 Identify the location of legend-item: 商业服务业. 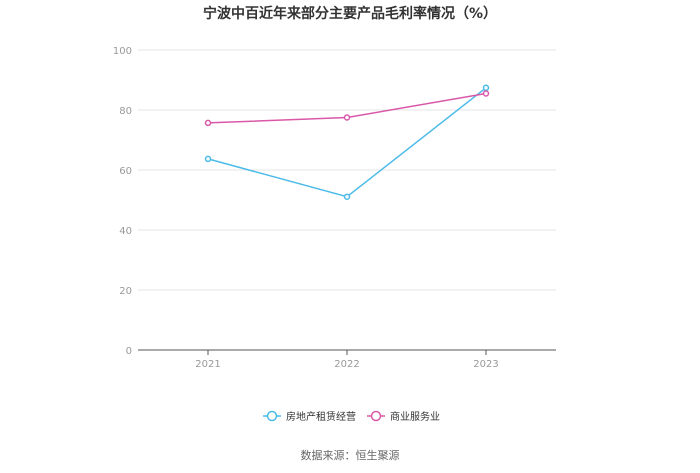
(403, 416).